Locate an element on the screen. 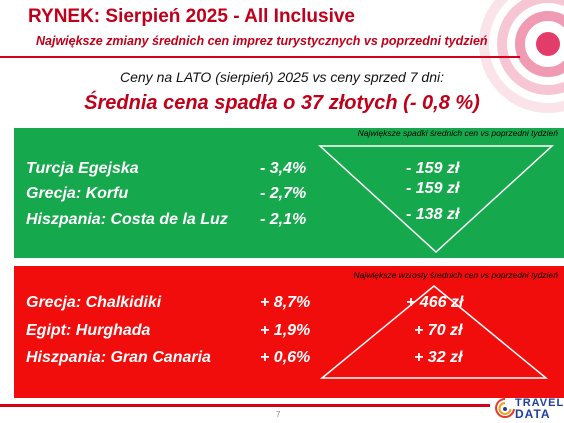 The width and height of the screenshot is (564, 423). down-triangle-icon is located at coordinates (436, 199).